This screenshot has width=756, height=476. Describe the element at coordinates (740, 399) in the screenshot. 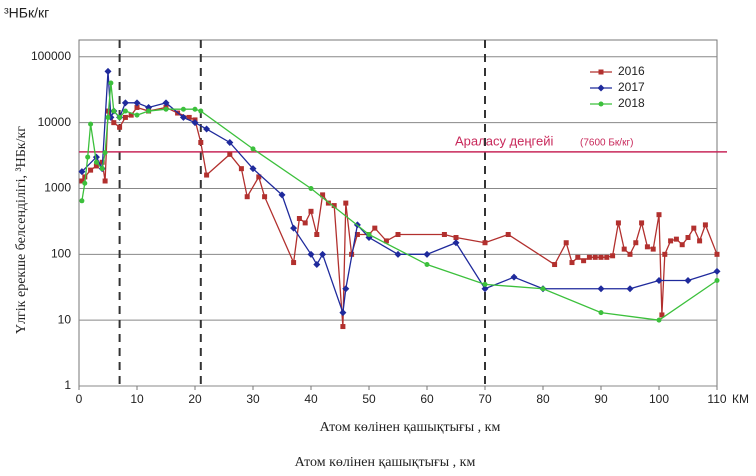

I see `x-unit: КМ` at that location.